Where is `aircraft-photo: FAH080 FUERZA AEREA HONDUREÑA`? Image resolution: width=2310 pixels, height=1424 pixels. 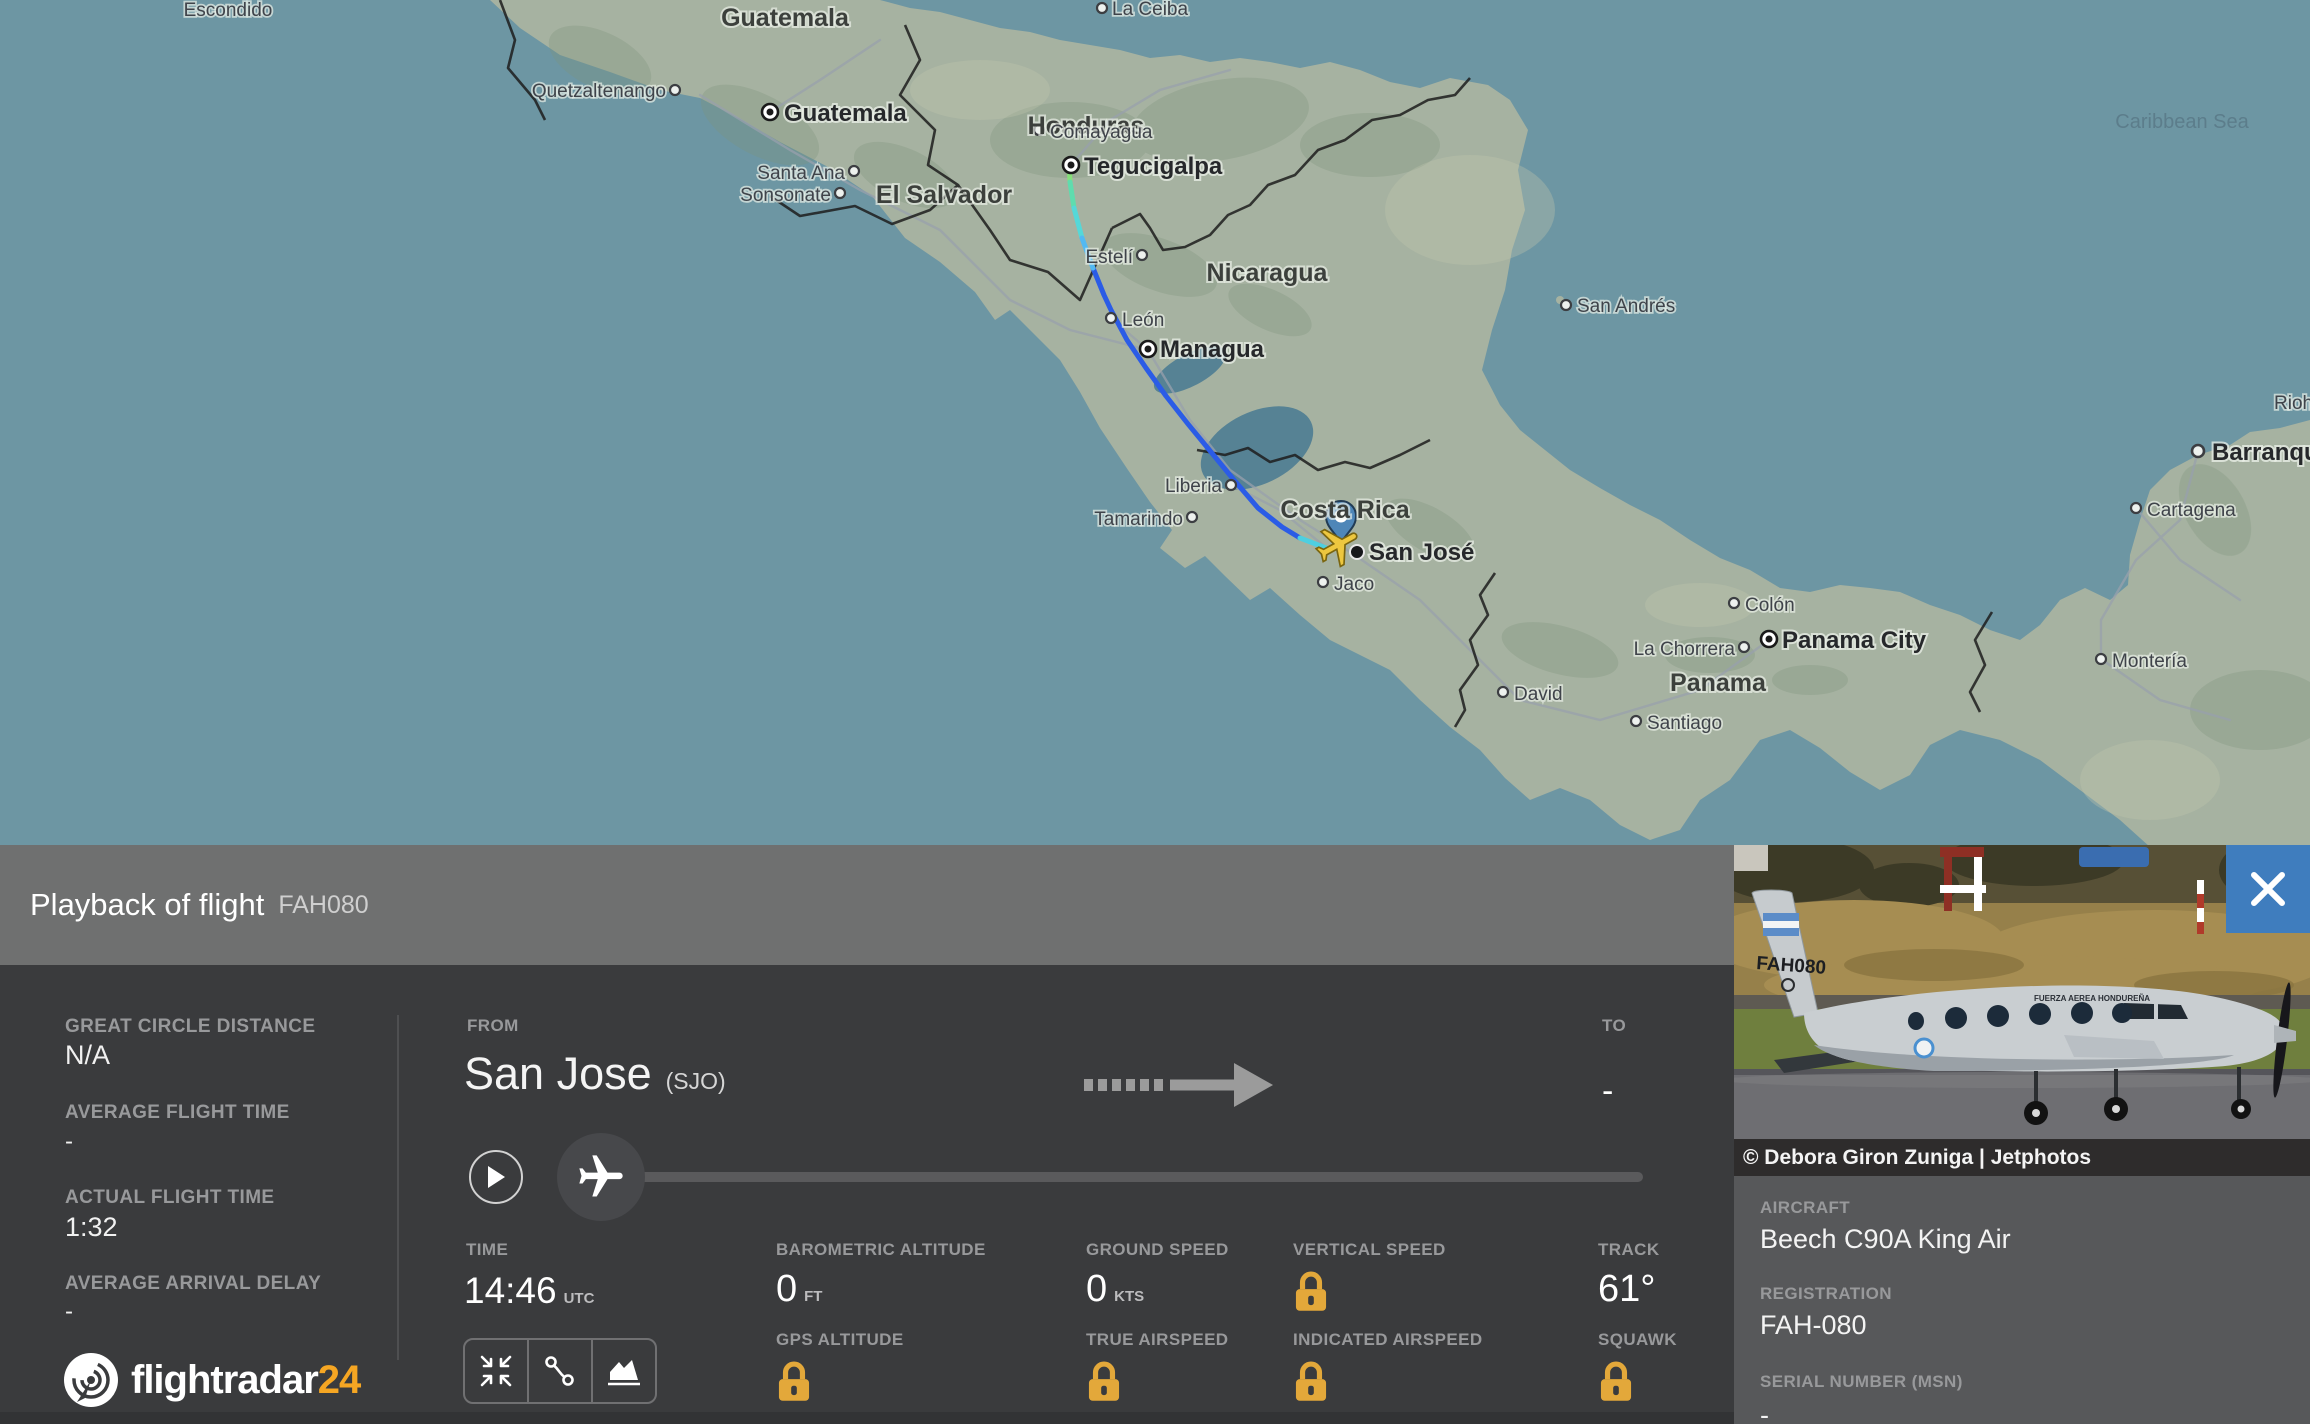
aircraft-photo: FAH080 FUERZA AEREA HONDUREÑA is located at coordinates (2022, 1010).